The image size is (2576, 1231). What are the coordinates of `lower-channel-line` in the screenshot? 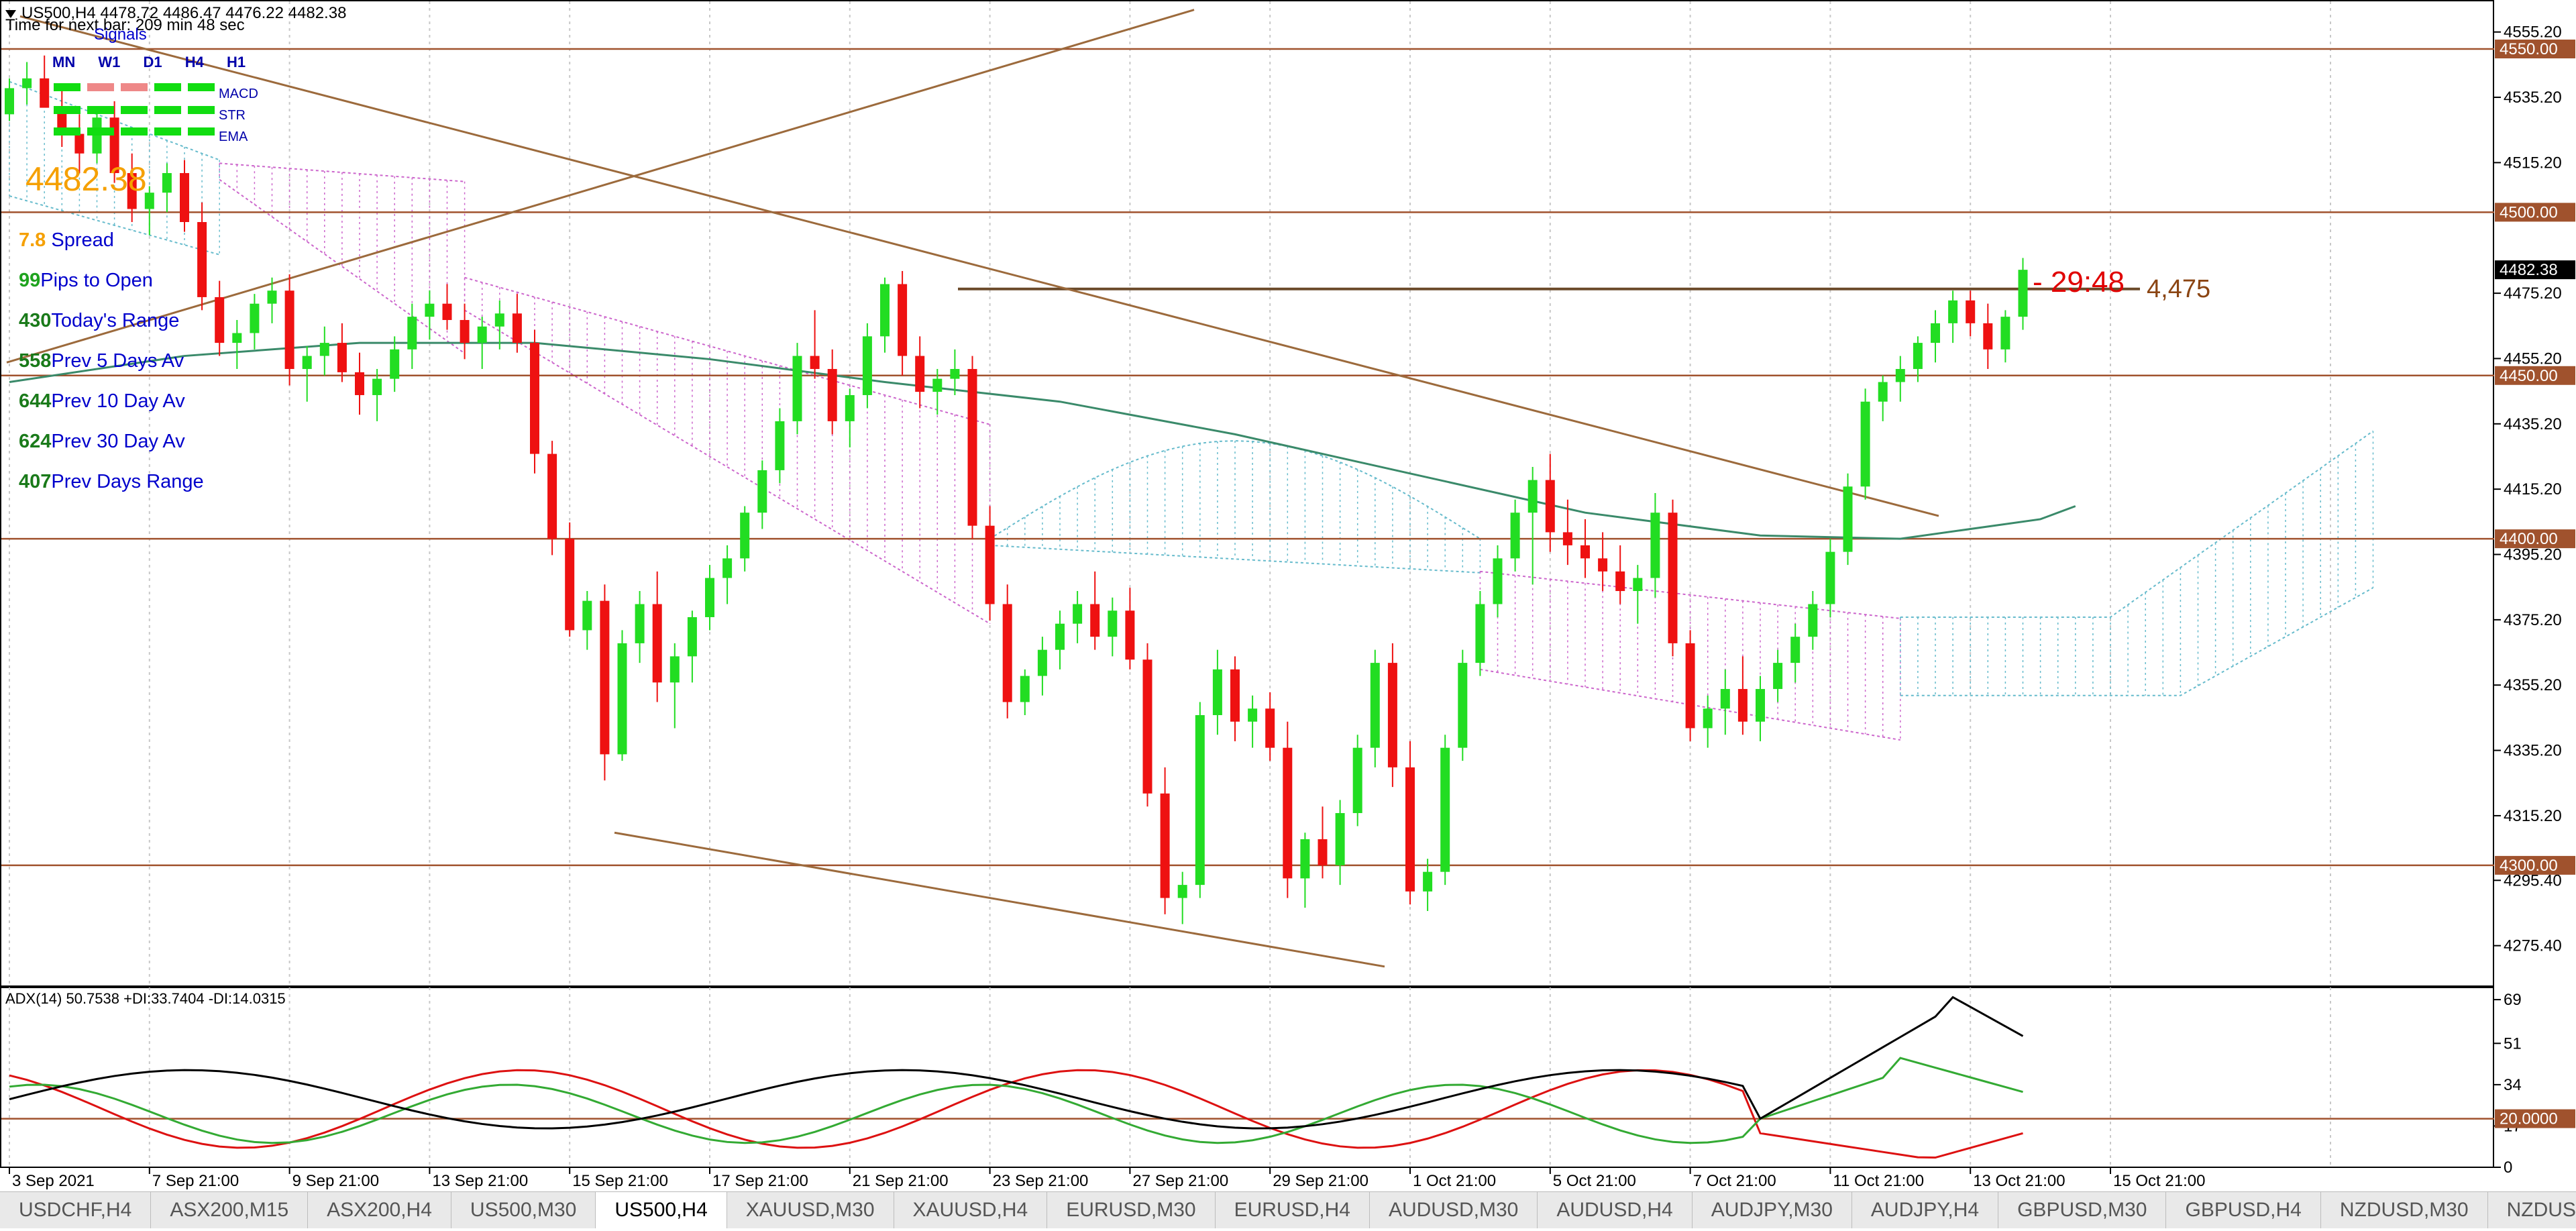 It's located at (999, 899).